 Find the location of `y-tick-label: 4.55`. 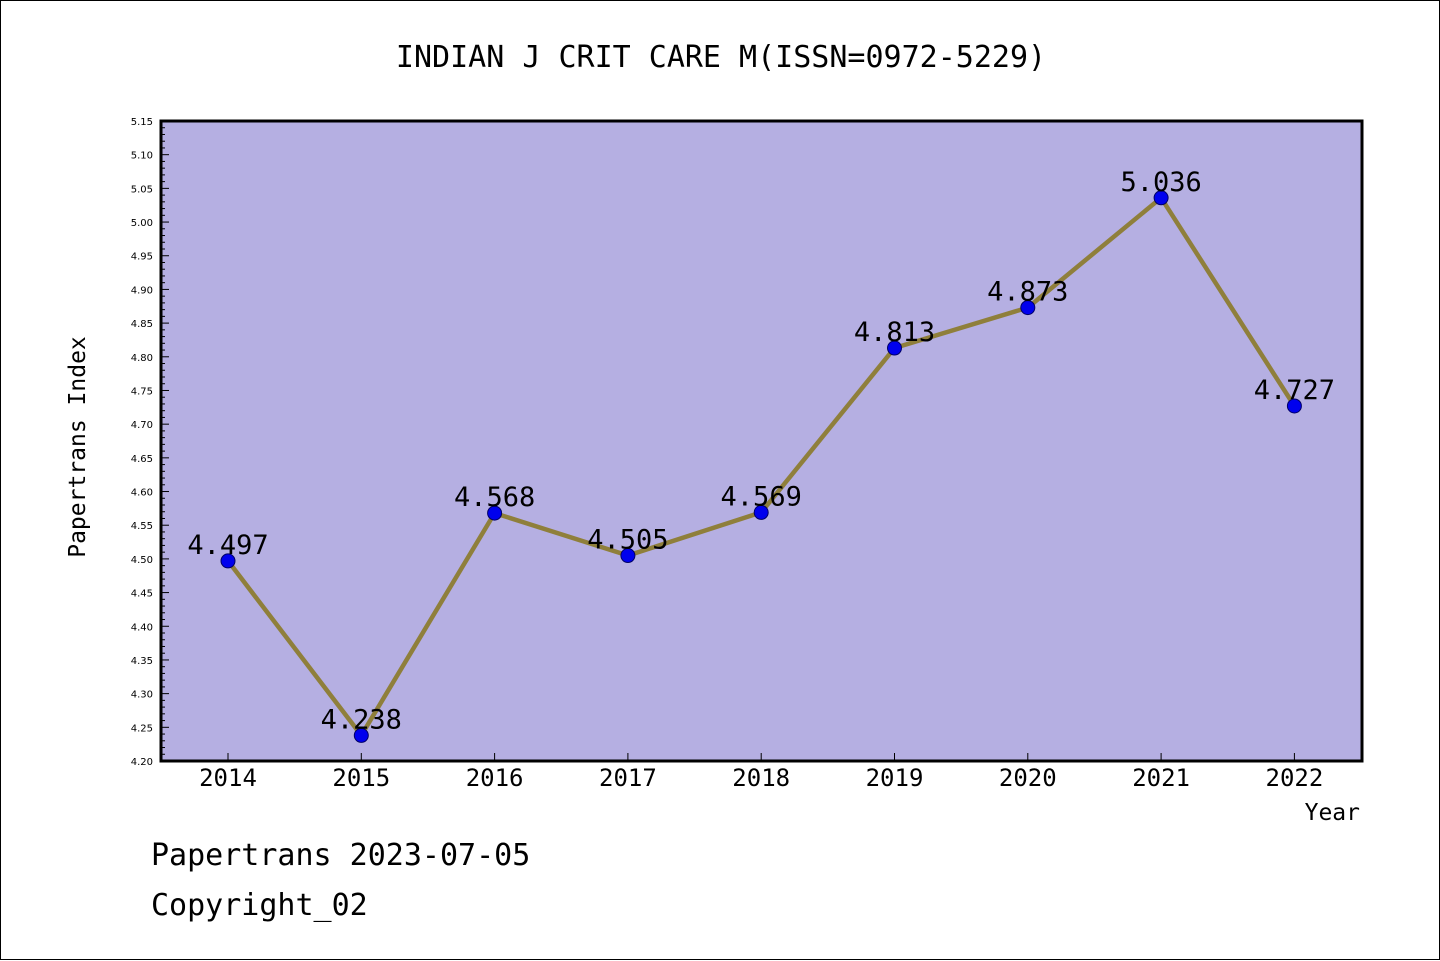

y-tick-label: 4.55 is located at coordinates (142, 526).